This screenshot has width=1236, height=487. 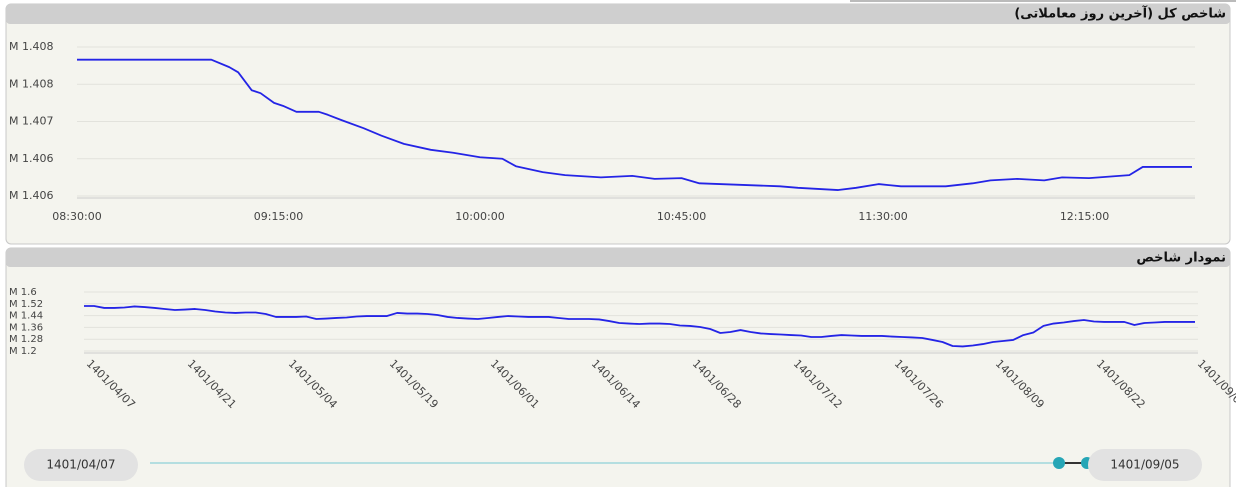 What do you see at coordinates (278, 216) in the screenshot?
I see `x-tick-label: 09:15:00` at bounding box center [278, 216].